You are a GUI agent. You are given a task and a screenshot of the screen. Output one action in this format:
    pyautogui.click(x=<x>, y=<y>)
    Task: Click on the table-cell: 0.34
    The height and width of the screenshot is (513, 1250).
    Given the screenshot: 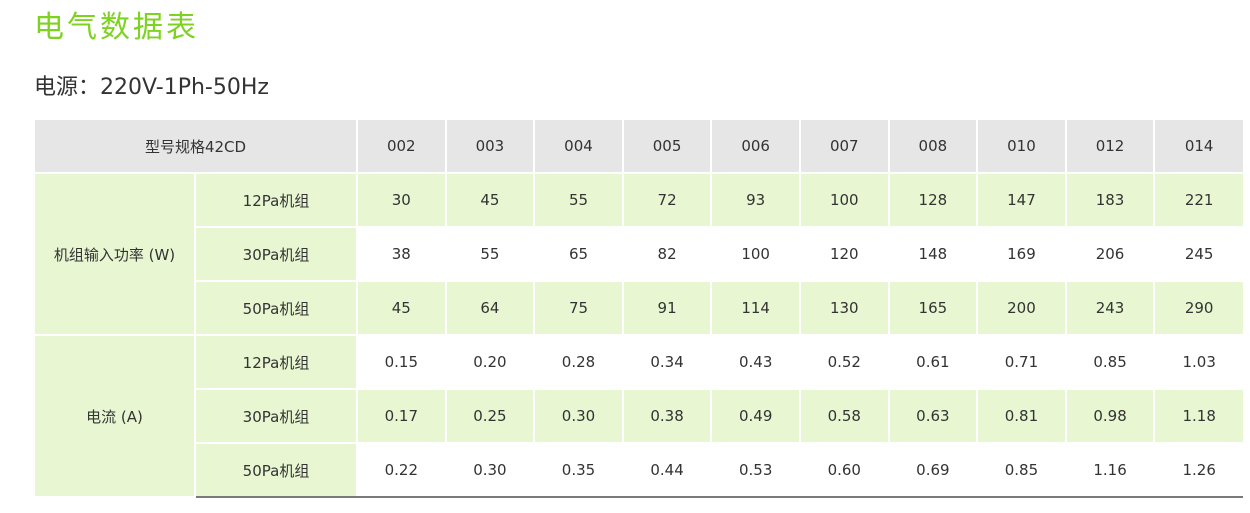 What is the action you would take?
    pyautogui.click(x=667, y=362)
    